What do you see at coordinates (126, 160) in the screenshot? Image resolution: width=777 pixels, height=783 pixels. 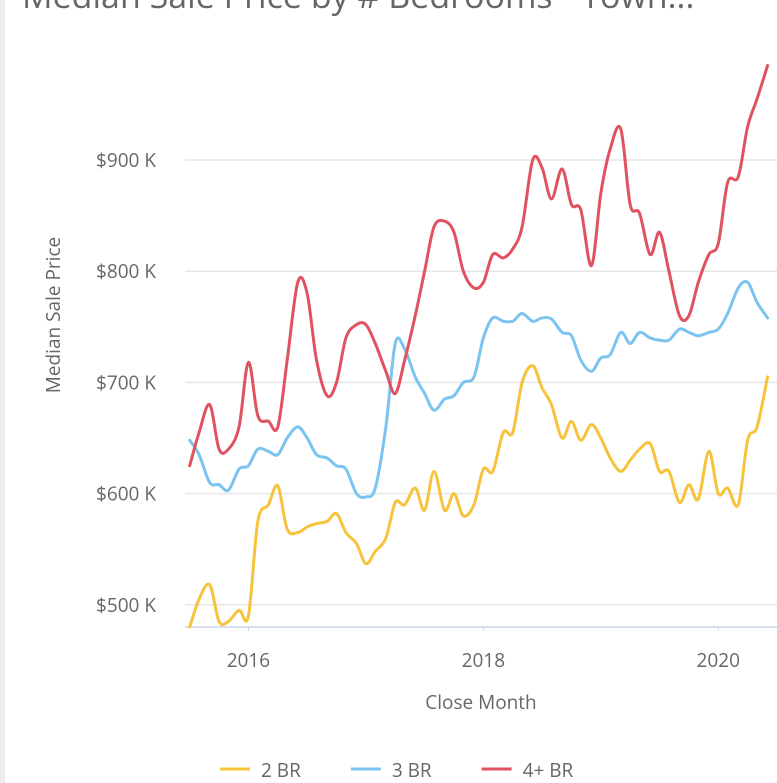 I see `y-tick-label: $900 K` at bounding box center [126, 160].